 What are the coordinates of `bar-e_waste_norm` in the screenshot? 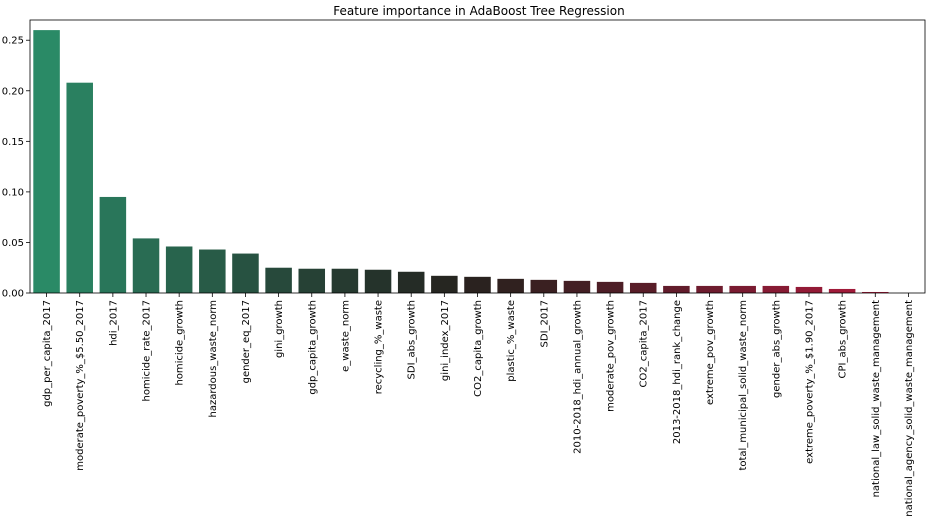 It's located at (345, 280).